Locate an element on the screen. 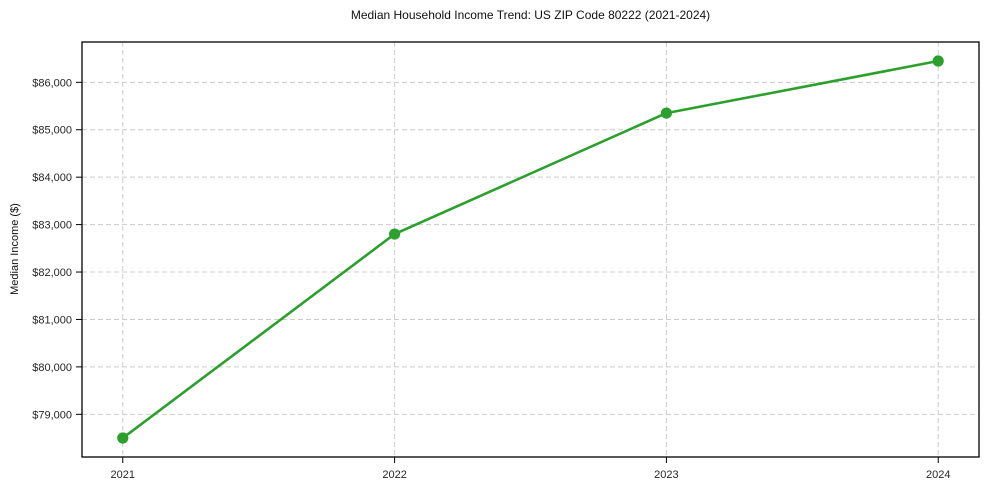 This screenshot has height=490, width=989. x-tick-label: 2024 is located at coordinates (938, 475).